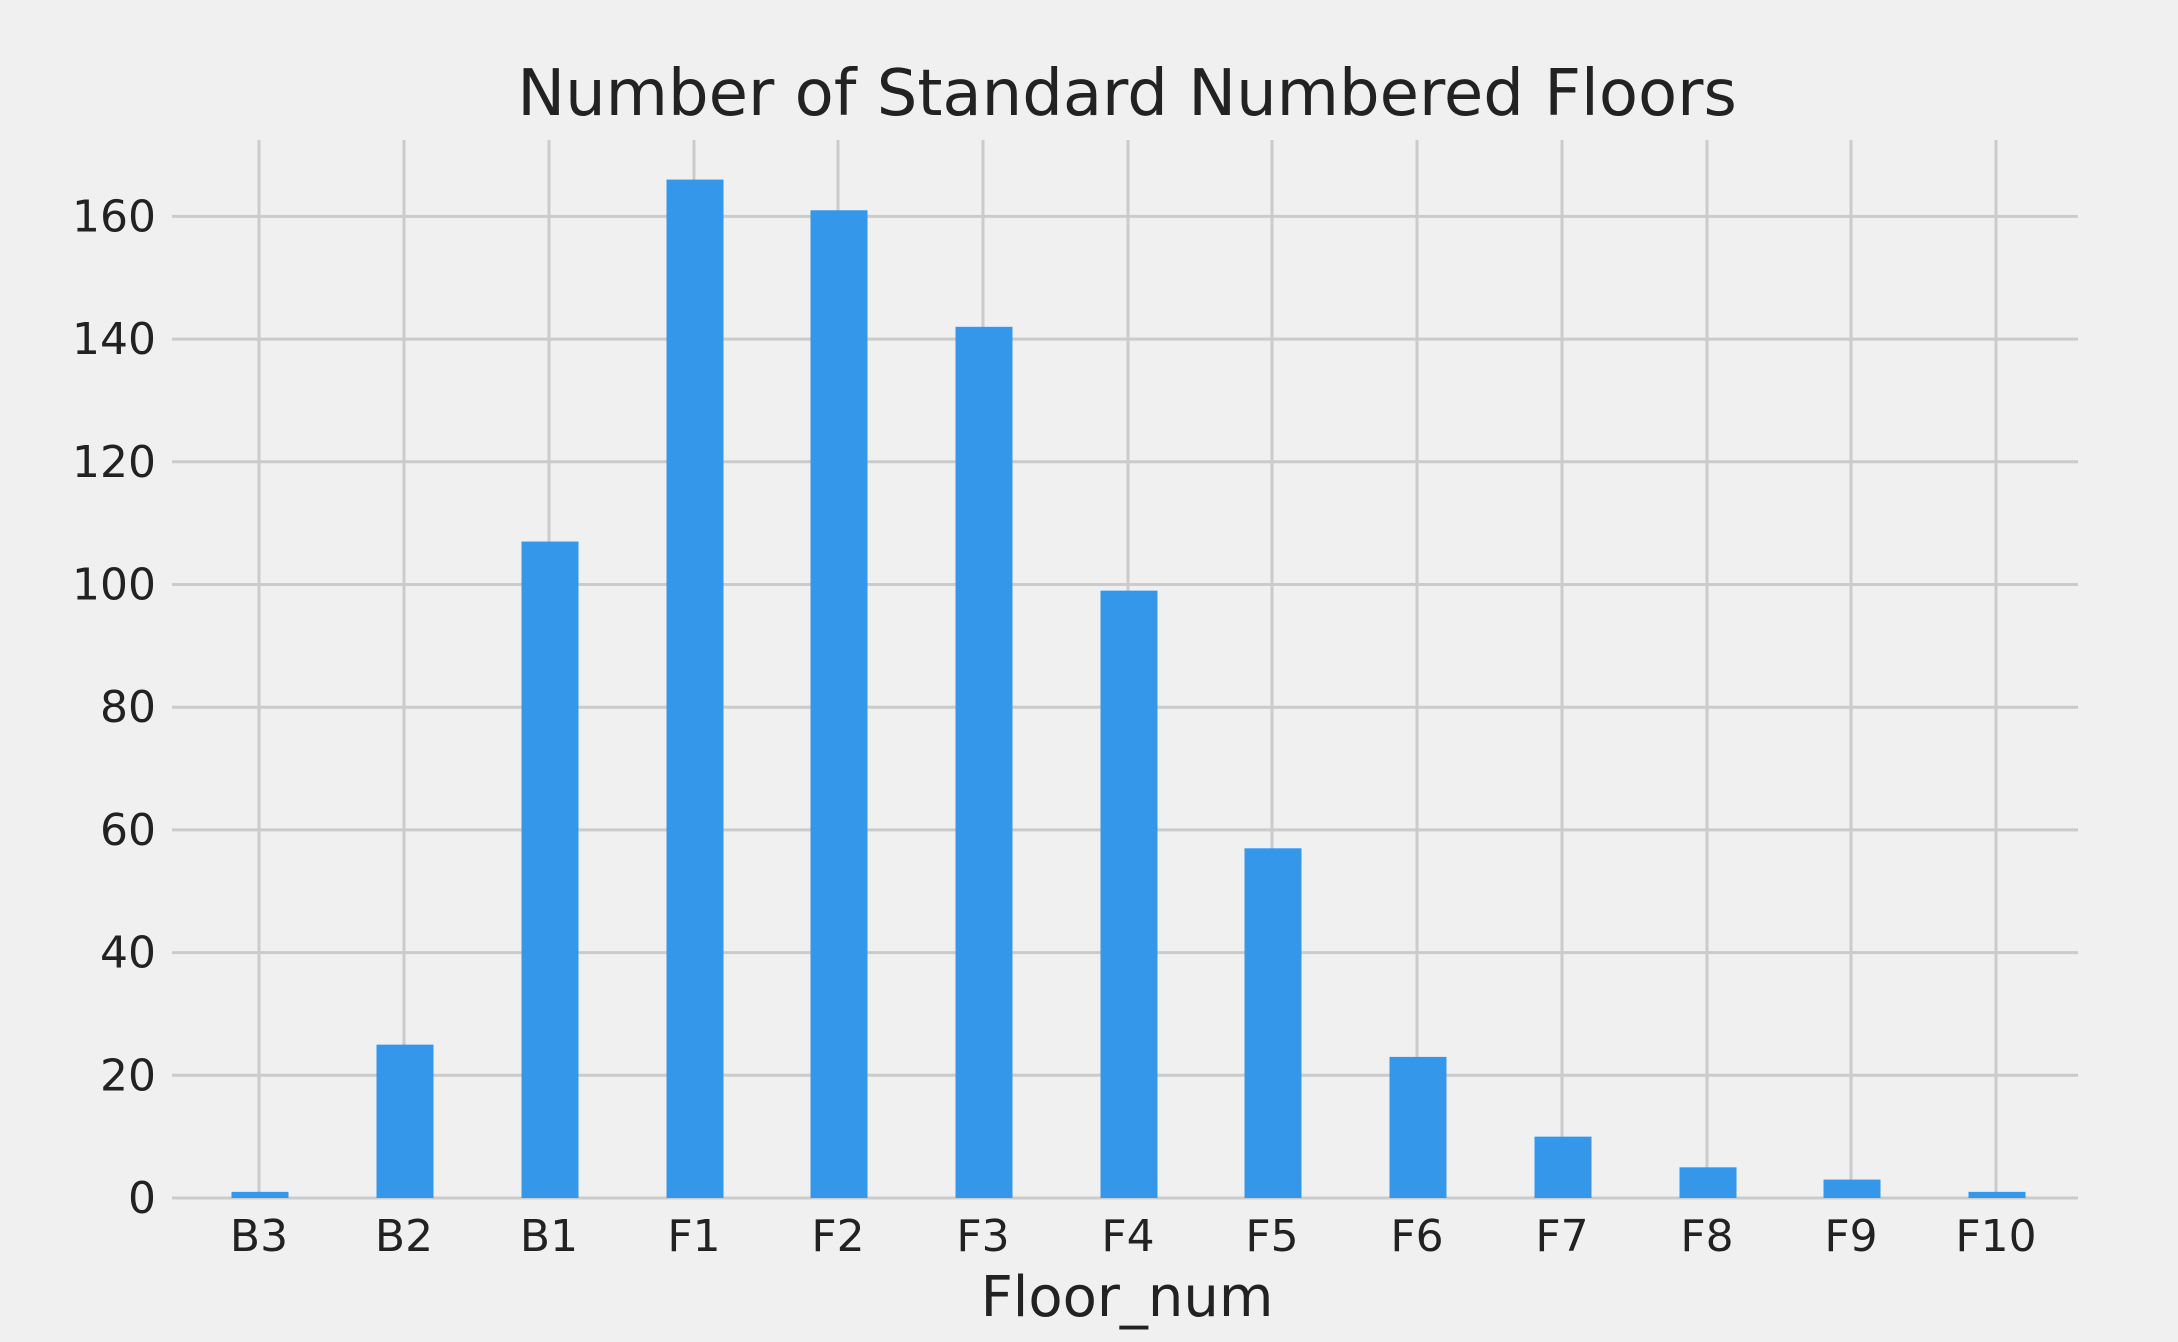 This screenshot has width=2178, height=1342. What do you see at coordinates (1127, 1236) in the screenshot?
I see `x-tick-label-F4: F4` at bounding box center [1127, 1236].